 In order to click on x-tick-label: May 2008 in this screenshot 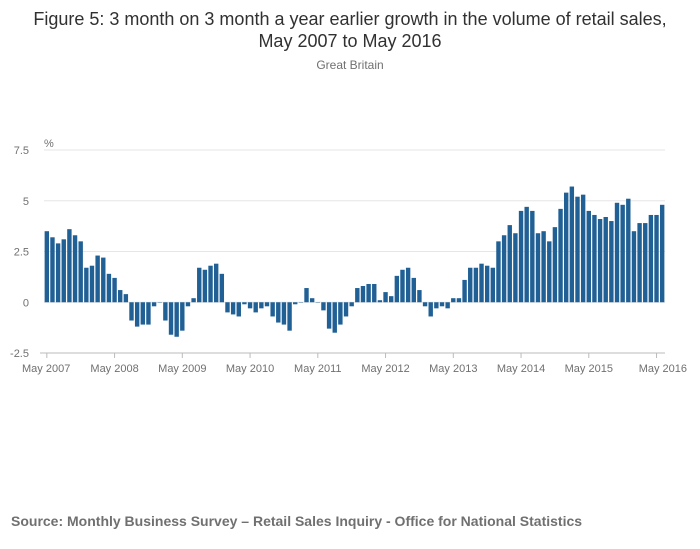, I will do `click(114, 369)`.